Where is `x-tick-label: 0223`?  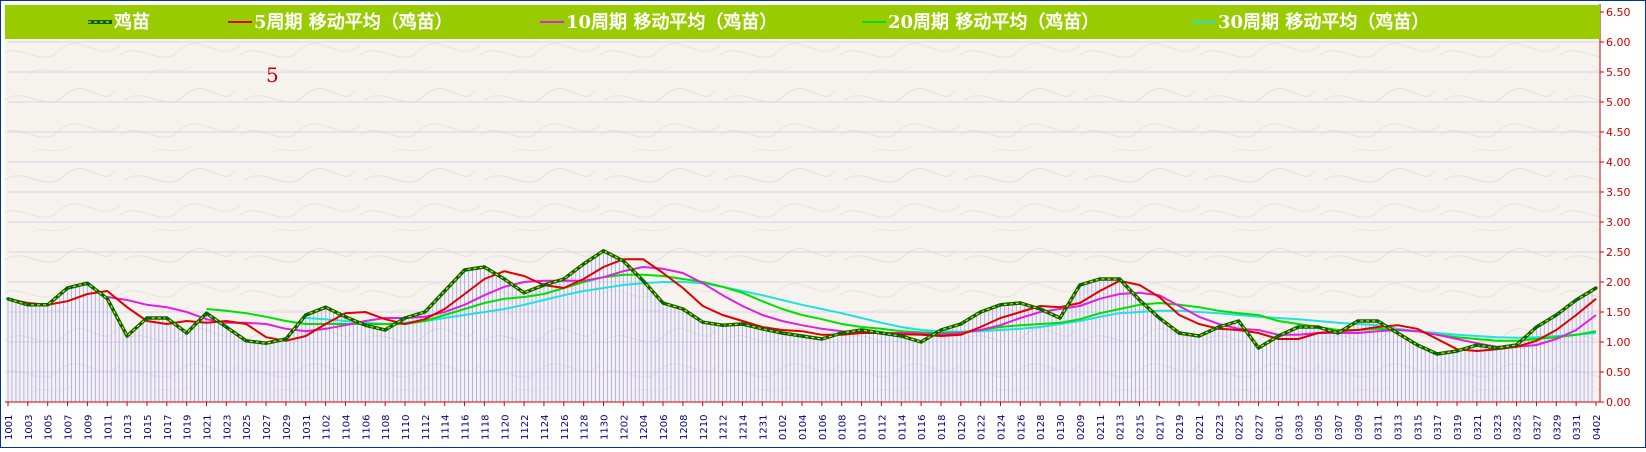
x-tick-label: 0223 is located at coordinates (1220, 427).